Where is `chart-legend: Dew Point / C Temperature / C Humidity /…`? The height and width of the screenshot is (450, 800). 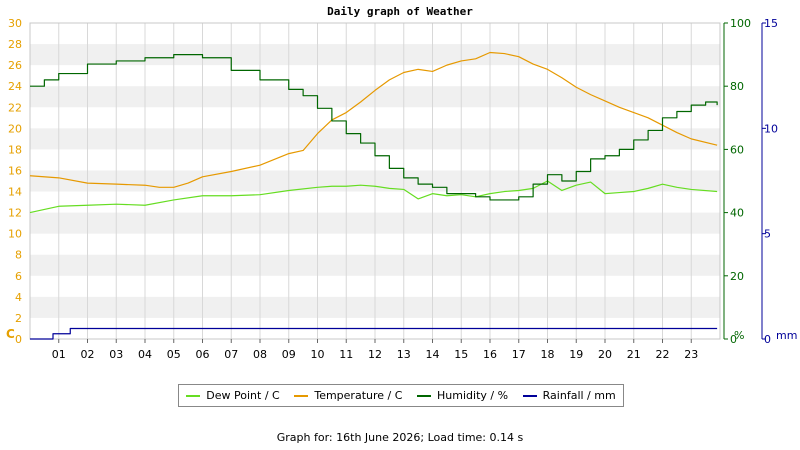
chart-legend: Dew Point / C Temperature / C Humidity /… is located at coordinates (401, 395).